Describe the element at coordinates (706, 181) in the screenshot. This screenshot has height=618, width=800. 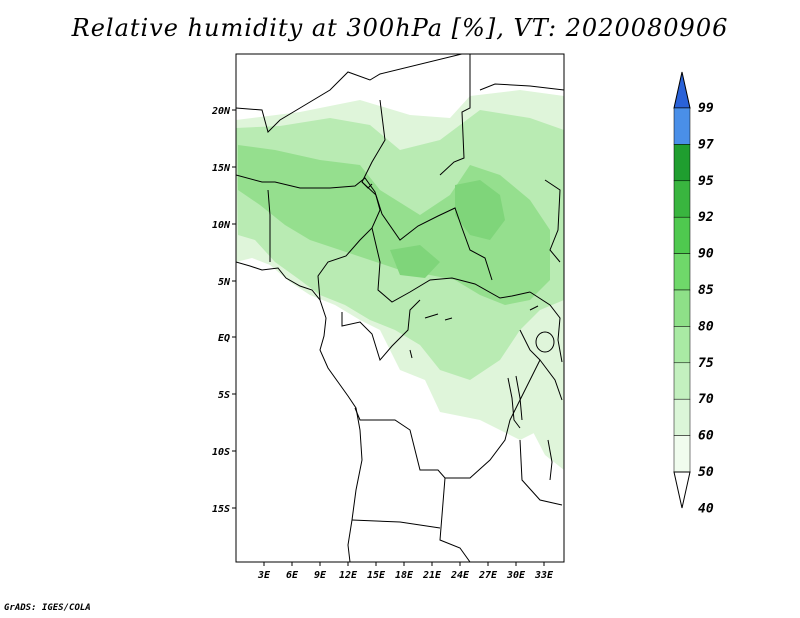
I see `colorbar-label: 95` at that location.